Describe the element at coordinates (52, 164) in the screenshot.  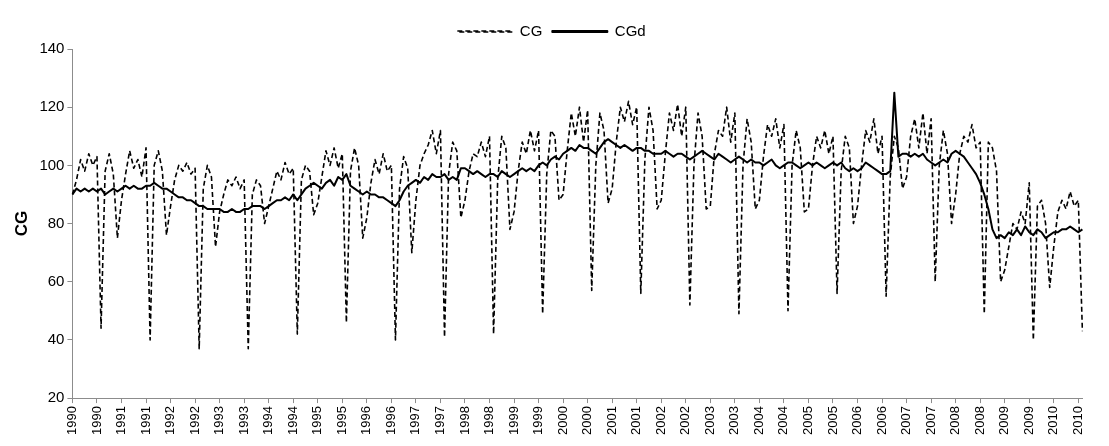
I see `y-tick-label: 100` at that location.